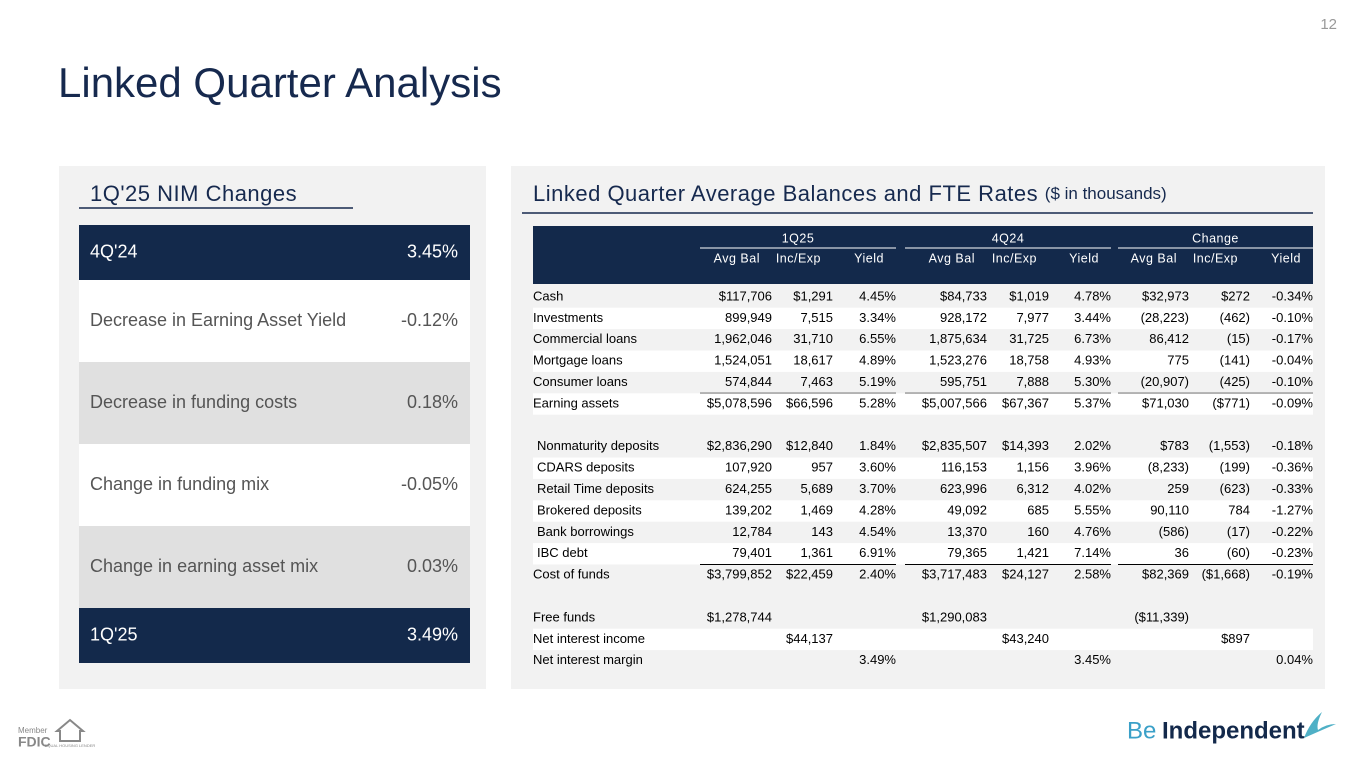  I want to click on cell: $1,278,744, so click(739, 616).